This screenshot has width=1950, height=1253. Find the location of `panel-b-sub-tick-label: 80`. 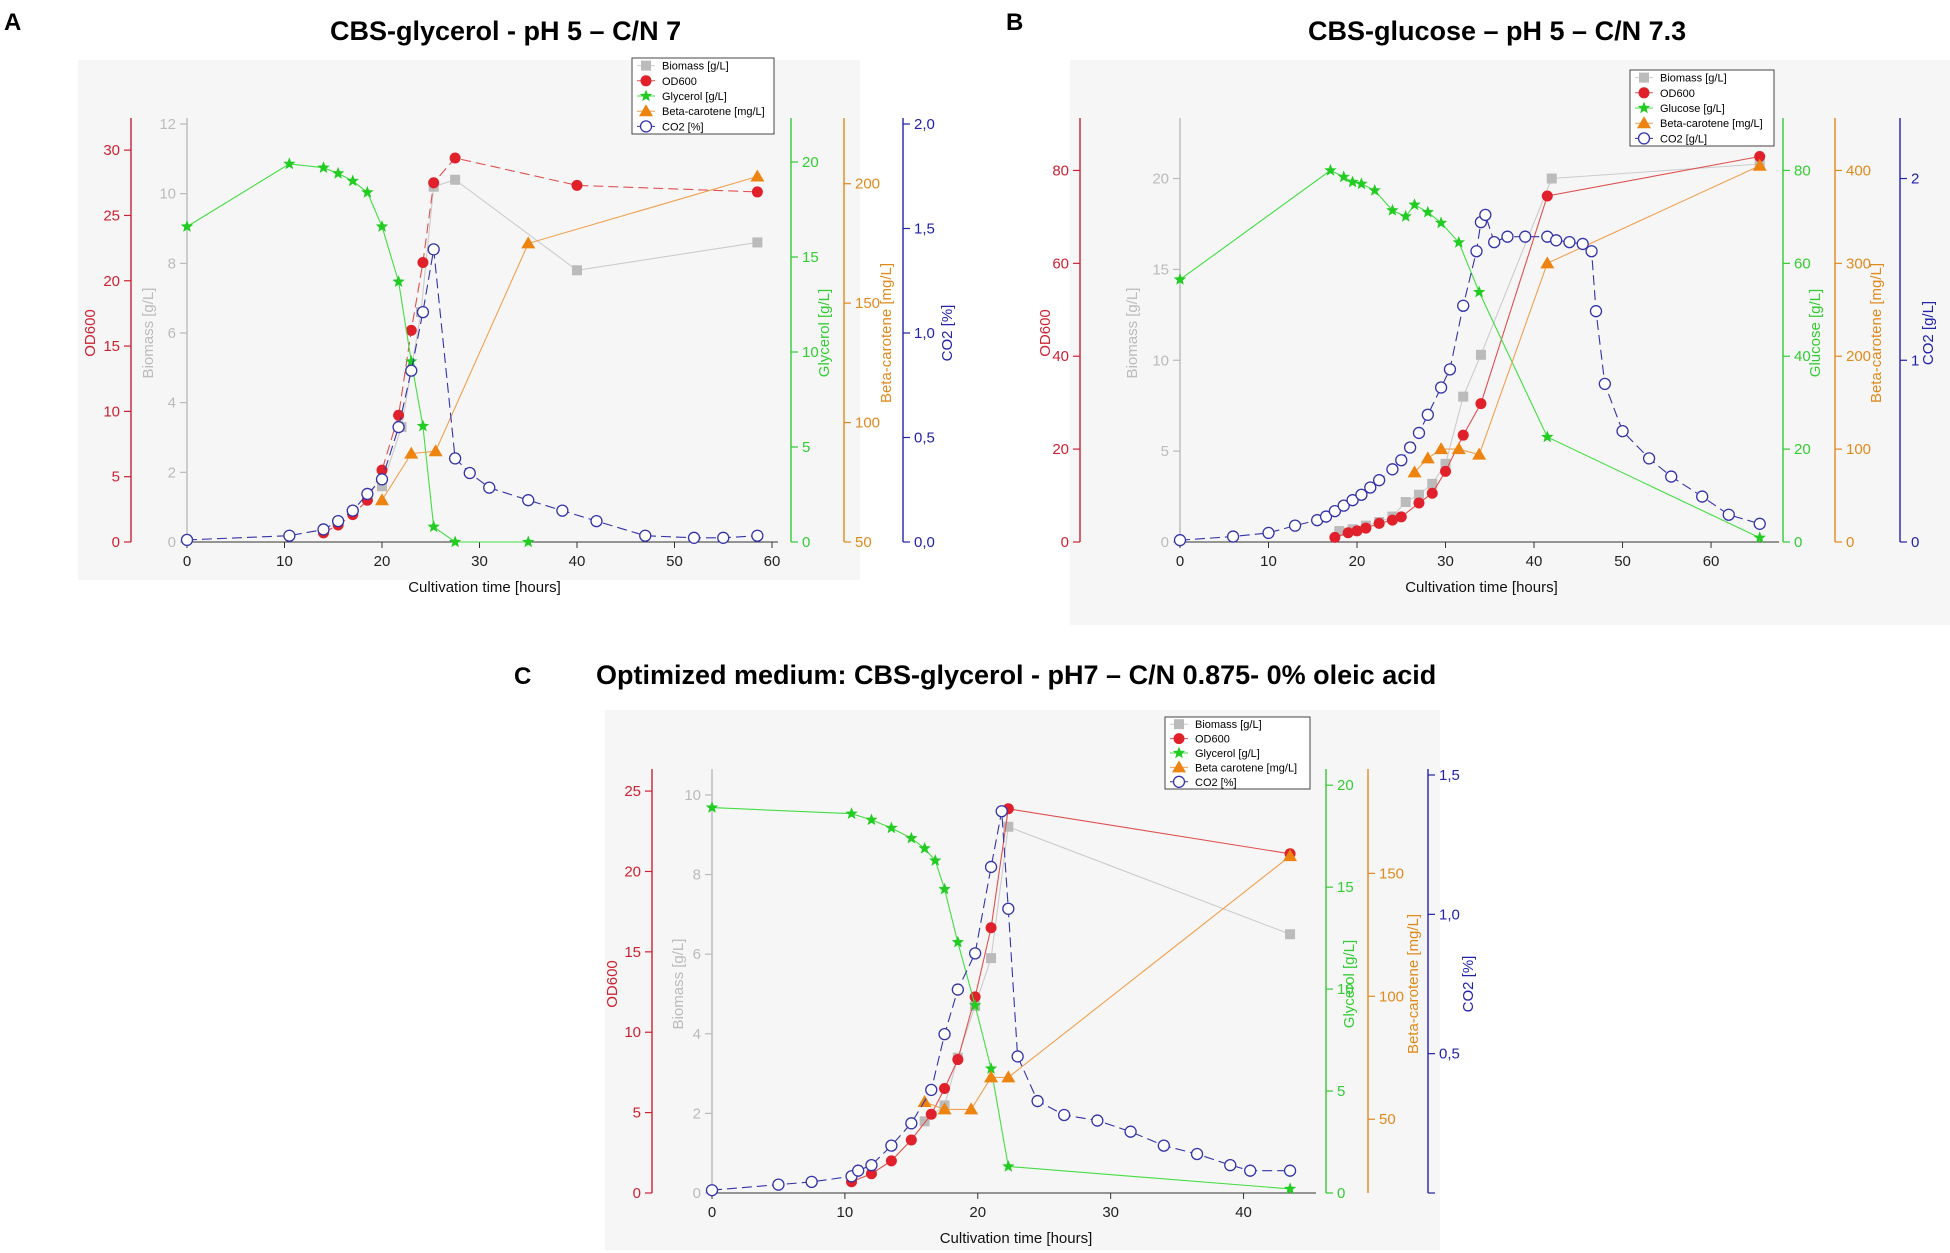

panel-b-sub-tick-label: 80 is located at coordinates (1802, 170).